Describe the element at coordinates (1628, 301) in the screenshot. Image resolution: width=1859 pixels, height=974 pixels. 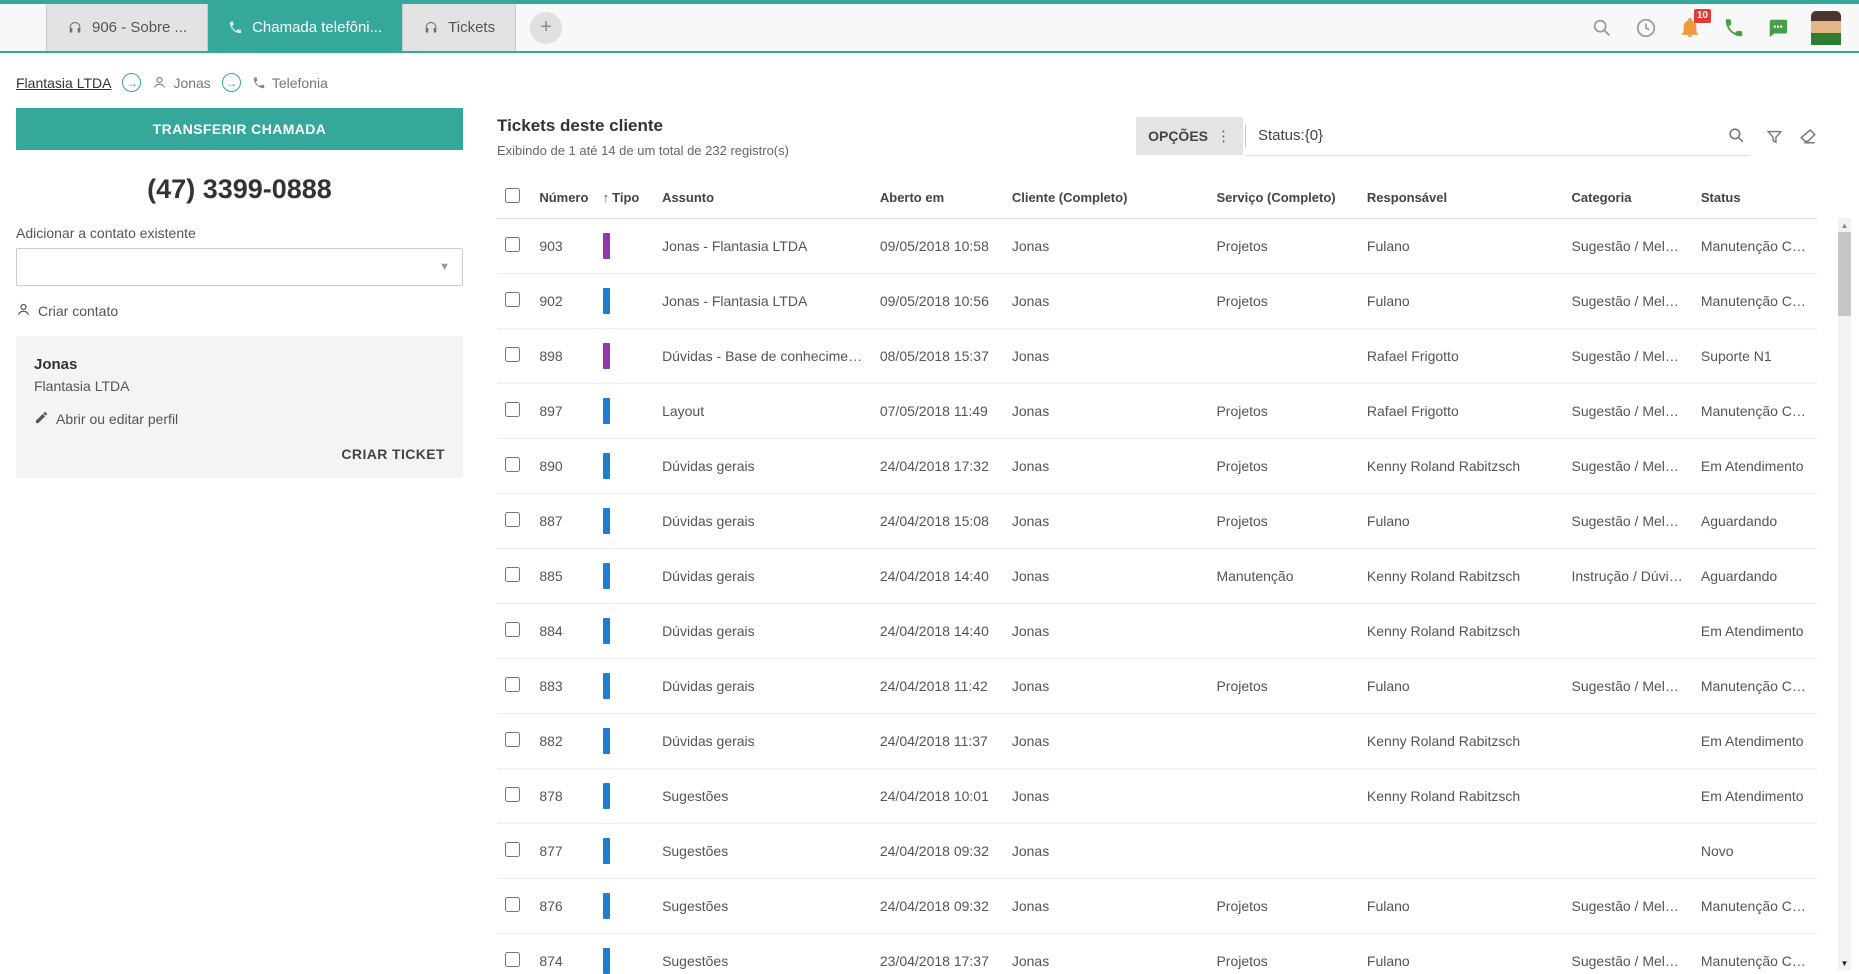
I see `ticket-category: Sugestão / Melhoria` at that location.